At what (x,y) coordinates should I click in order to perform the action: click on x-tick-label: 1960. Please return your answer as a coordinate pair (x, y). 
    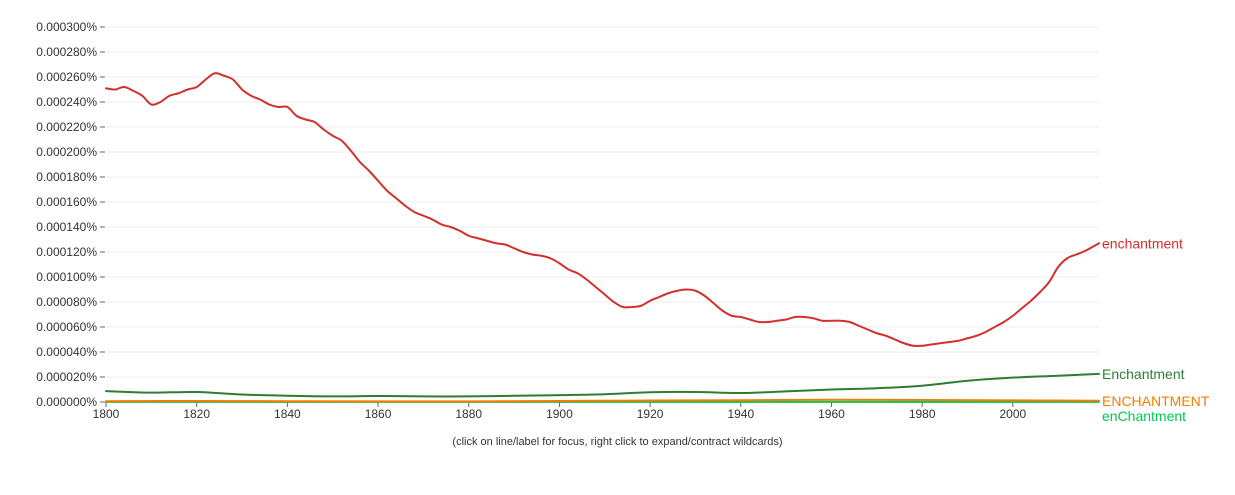
    Looking at the image, I should click on (831, 414).